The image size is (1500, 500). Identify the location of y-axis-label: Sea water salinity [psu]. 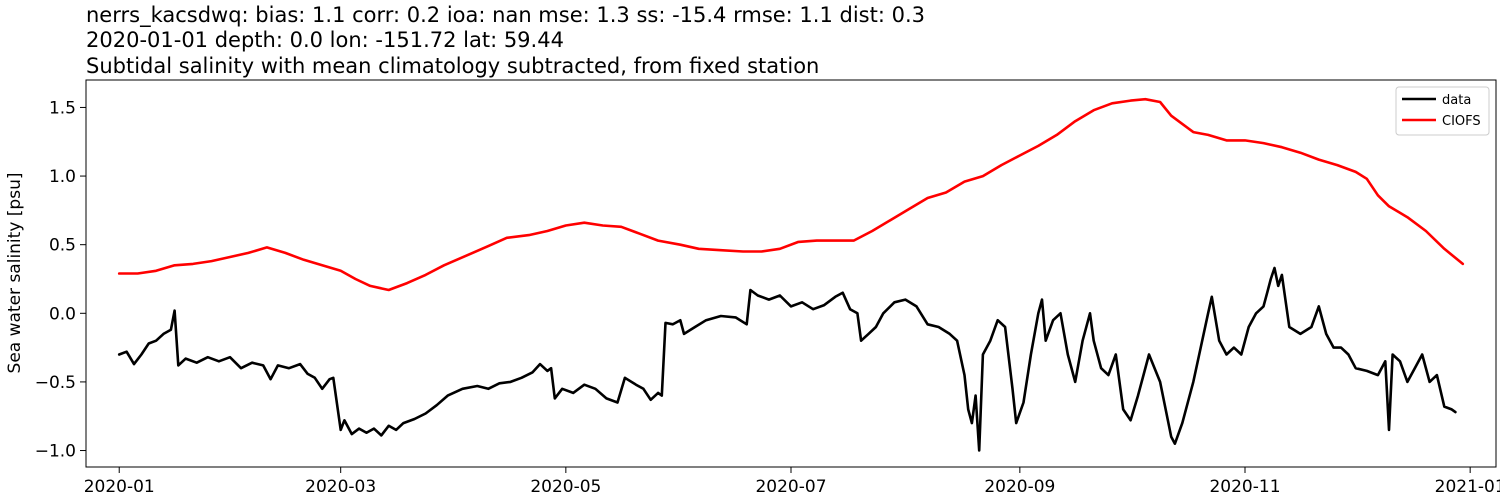
(15, 273).